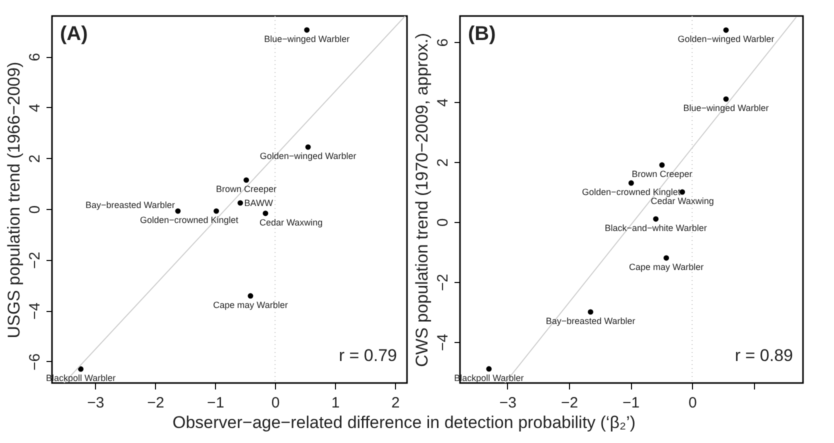 The image size is (834, 443). What do you see at coordinates (259, 203) in the screenshot?
I see `annotation: BAWW` at bounding box center [259, 203].